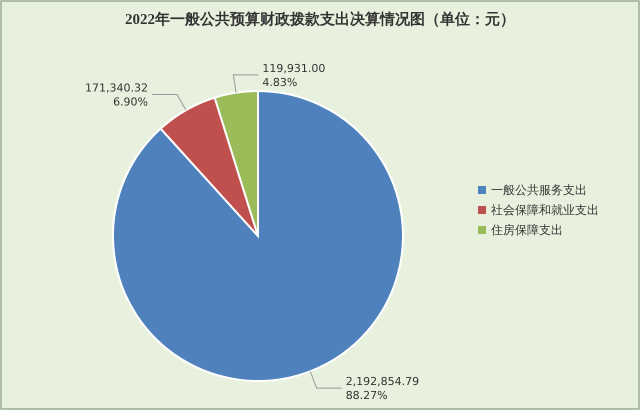 This screenshot has width=640, height=410. What do you see at coordinates (320, 19) in the screenshot?
I see `chart-title: 2022年一般公共预算财政拨款支出决算情况图（单位：元）` at bounding box center [320, 19].